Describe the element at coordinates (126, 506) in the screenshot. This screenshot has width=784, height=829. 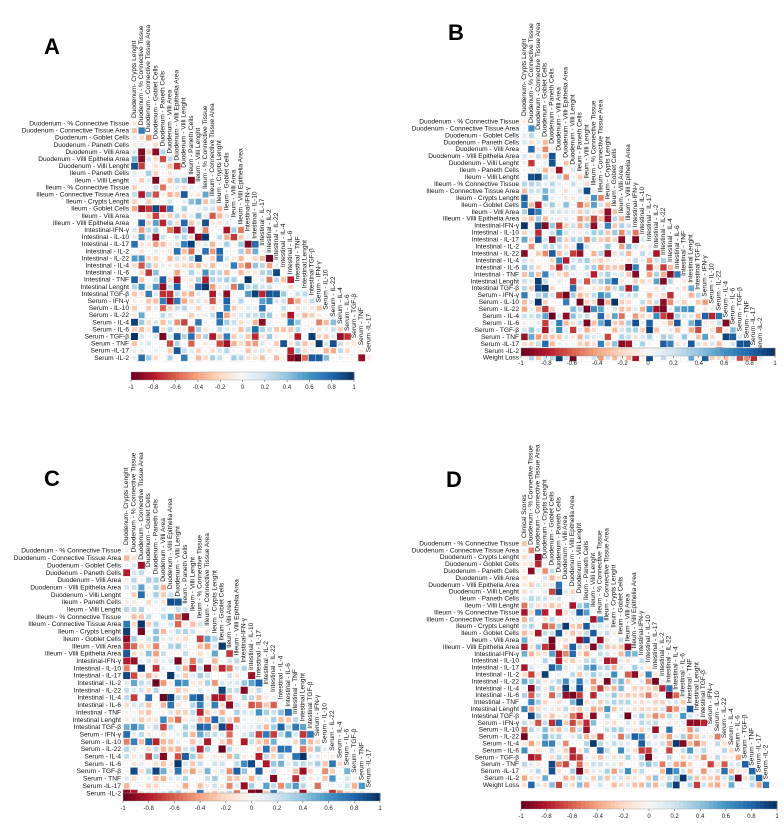
I see `column-label: Duodenum- Crypts Lenght` at that location.